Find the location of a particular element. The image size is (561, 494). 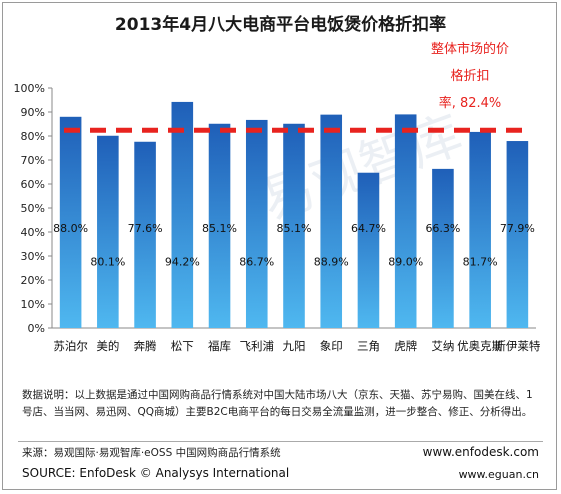

chart-title: 2013年4月八大电商平台电饭煲价格折扣率 is located at coordinates (280, 25).